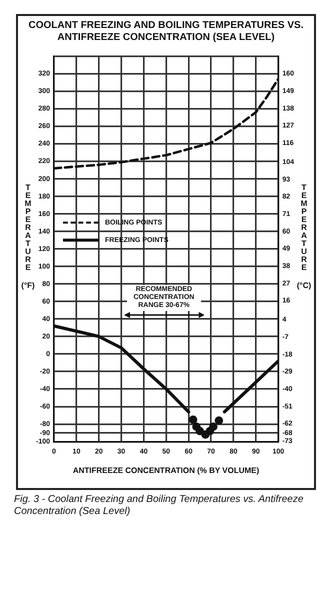  I want to click on text: TEMPERATURE (°C), so click(304, 236).